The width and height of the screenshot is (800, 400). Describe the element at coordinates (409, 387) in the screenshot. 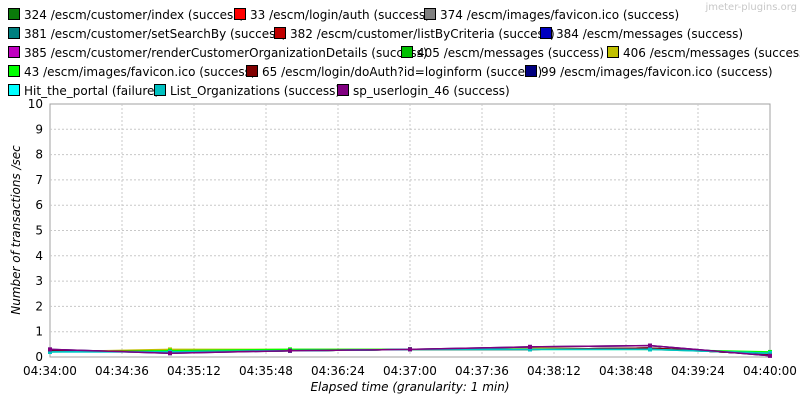

I see `x-axis-title: Elapsed time (granularity: 1 min)` at that location.